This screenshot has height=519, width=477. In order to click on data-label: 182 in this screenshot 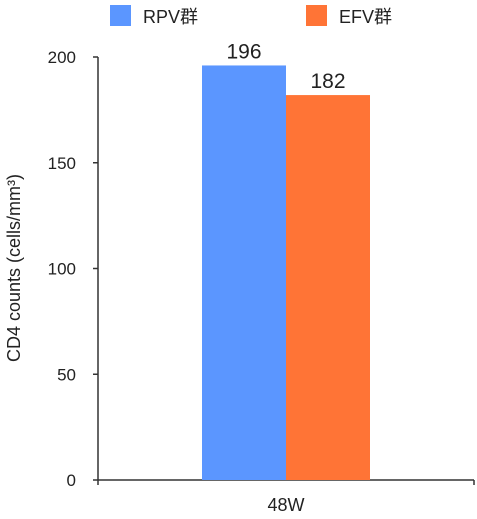, I will do `click(327, 81)`.